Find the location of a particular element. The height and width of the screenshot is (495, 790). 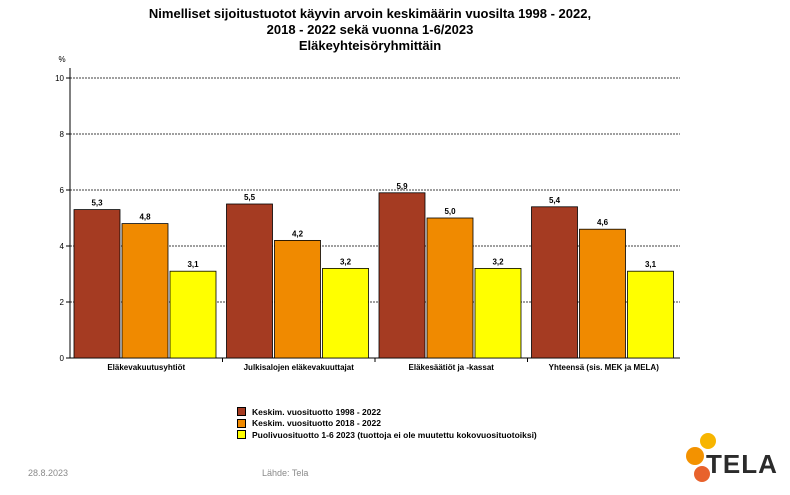

footer-date: 28.8.2023 is located at coordinates (48, 473).